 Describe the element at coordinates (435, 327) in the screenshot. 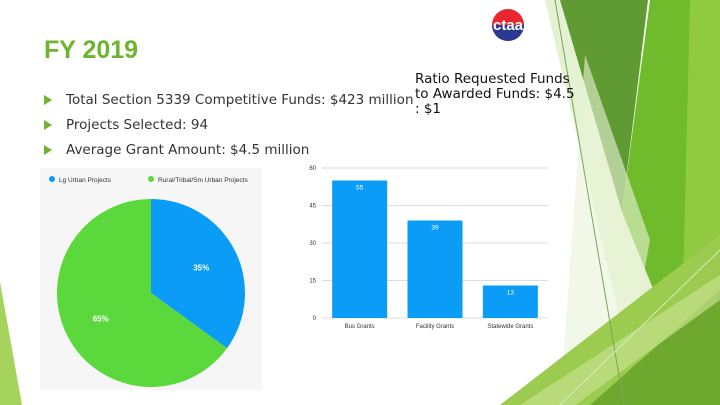

I see `x-tick-label: Facility Grants` at that location.